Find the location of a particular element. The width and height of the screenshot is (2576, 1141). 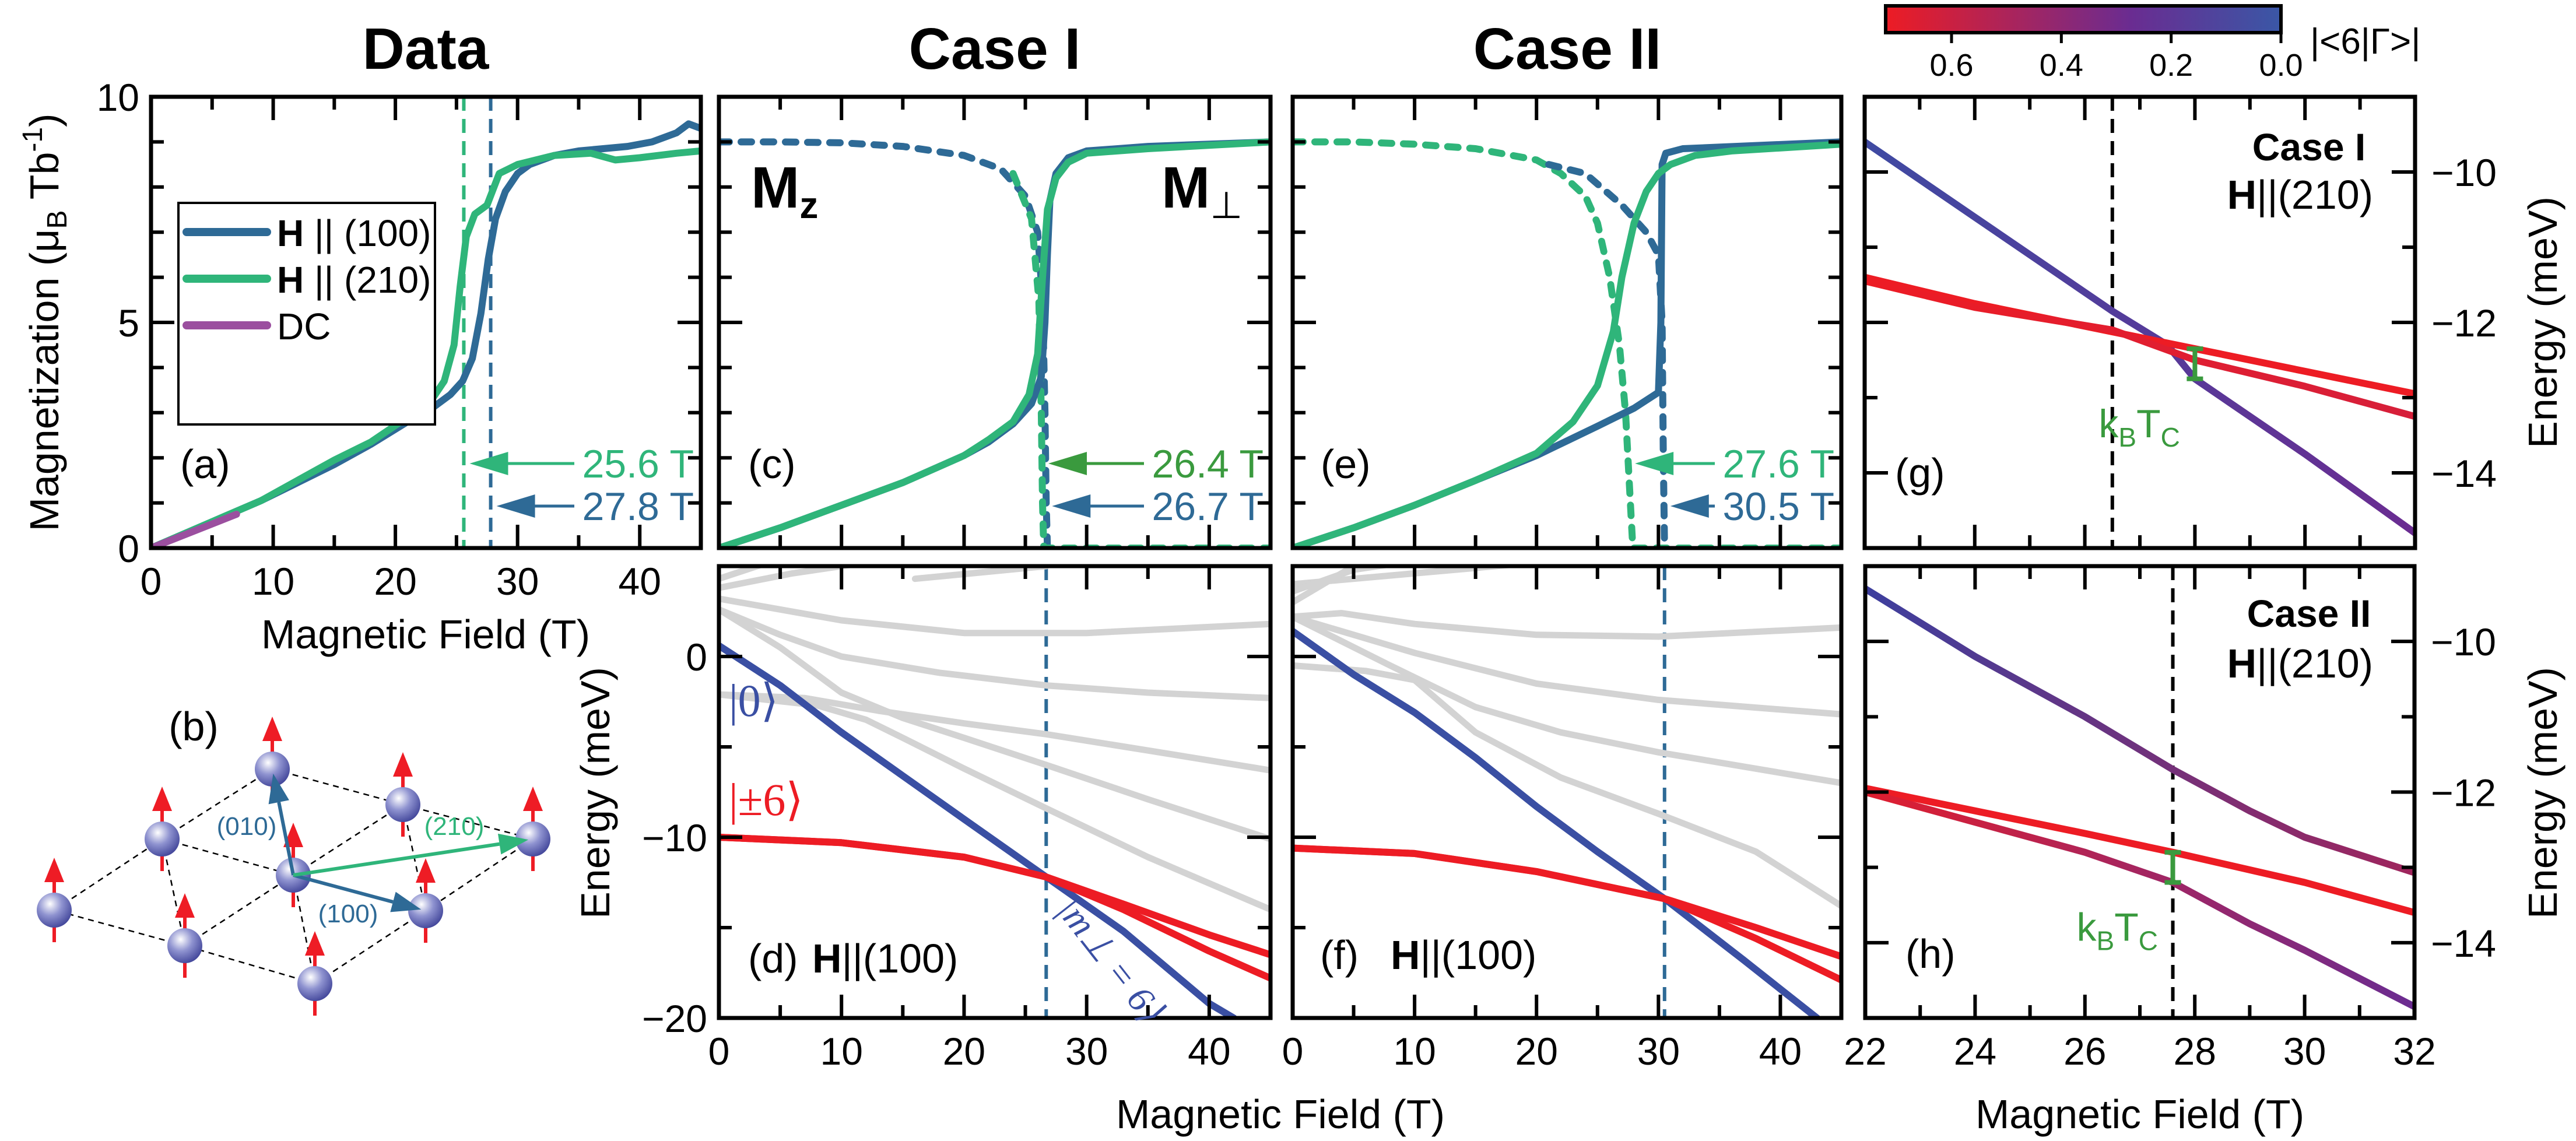

x-tick-label: 20 is located at coordinates (1536, 1051).